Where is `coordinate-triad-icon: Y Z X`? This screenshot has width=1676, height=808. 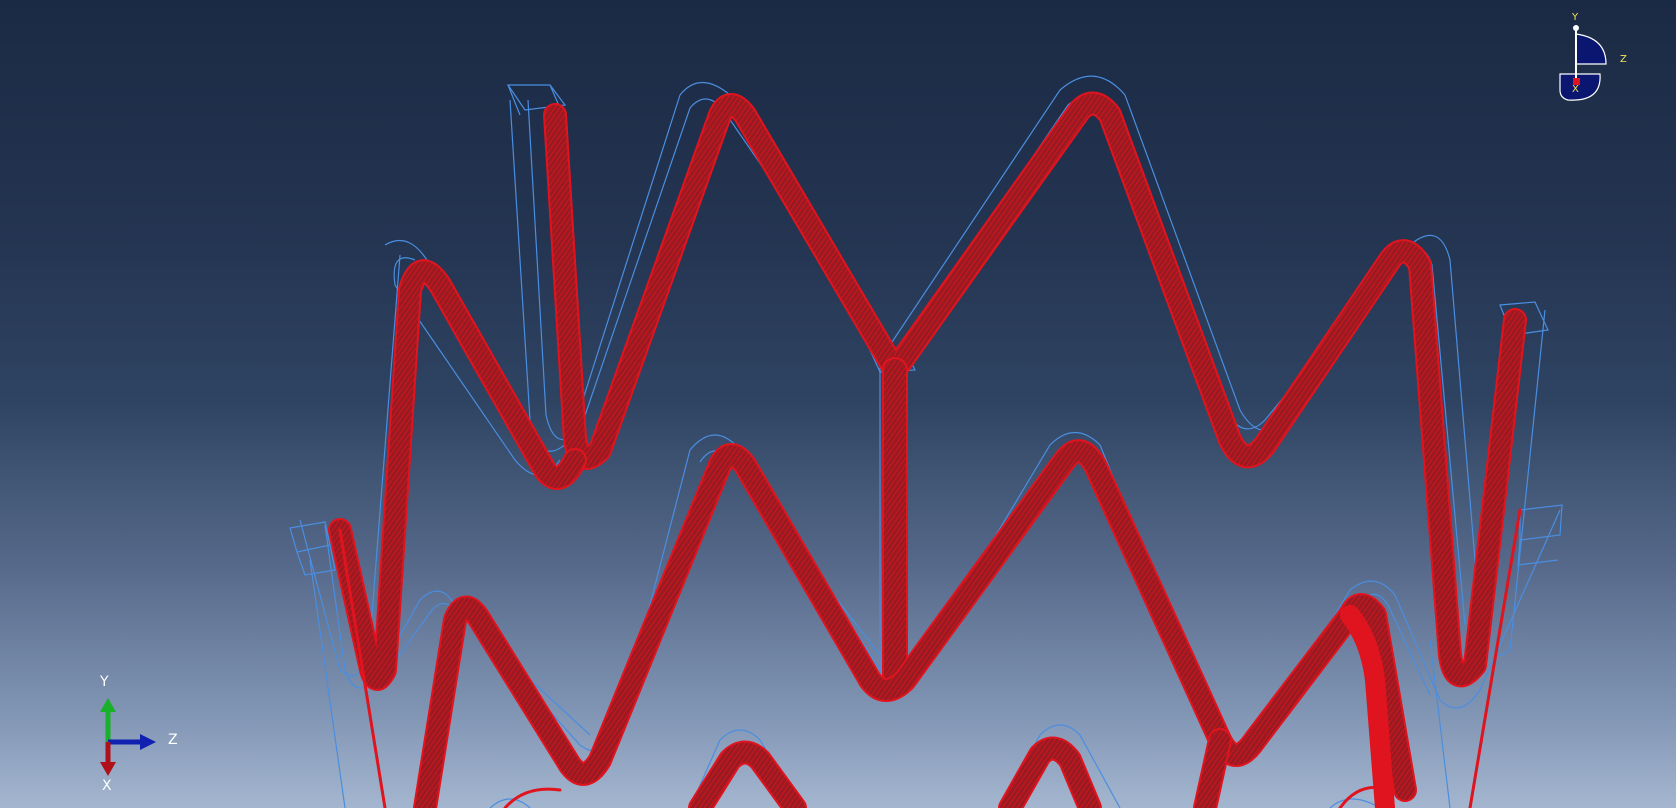
coordinate-triad-icon: Y Z X is located at coordinates (140, 737).